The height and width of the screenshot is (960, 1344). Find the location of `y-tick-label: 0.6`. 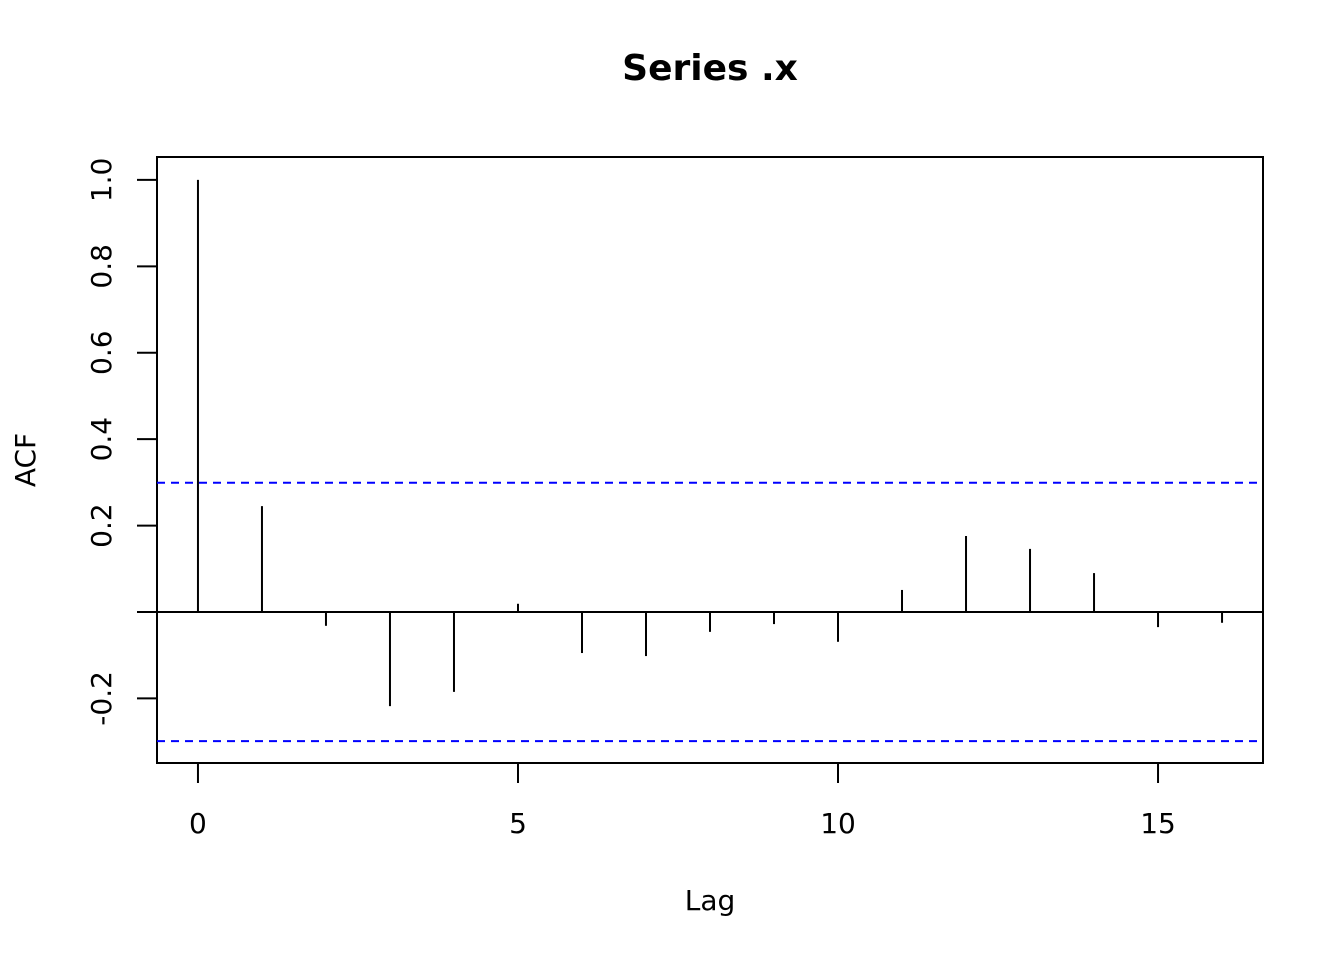

y-tick-label: 0.6 is located at coordinates (101, 352).